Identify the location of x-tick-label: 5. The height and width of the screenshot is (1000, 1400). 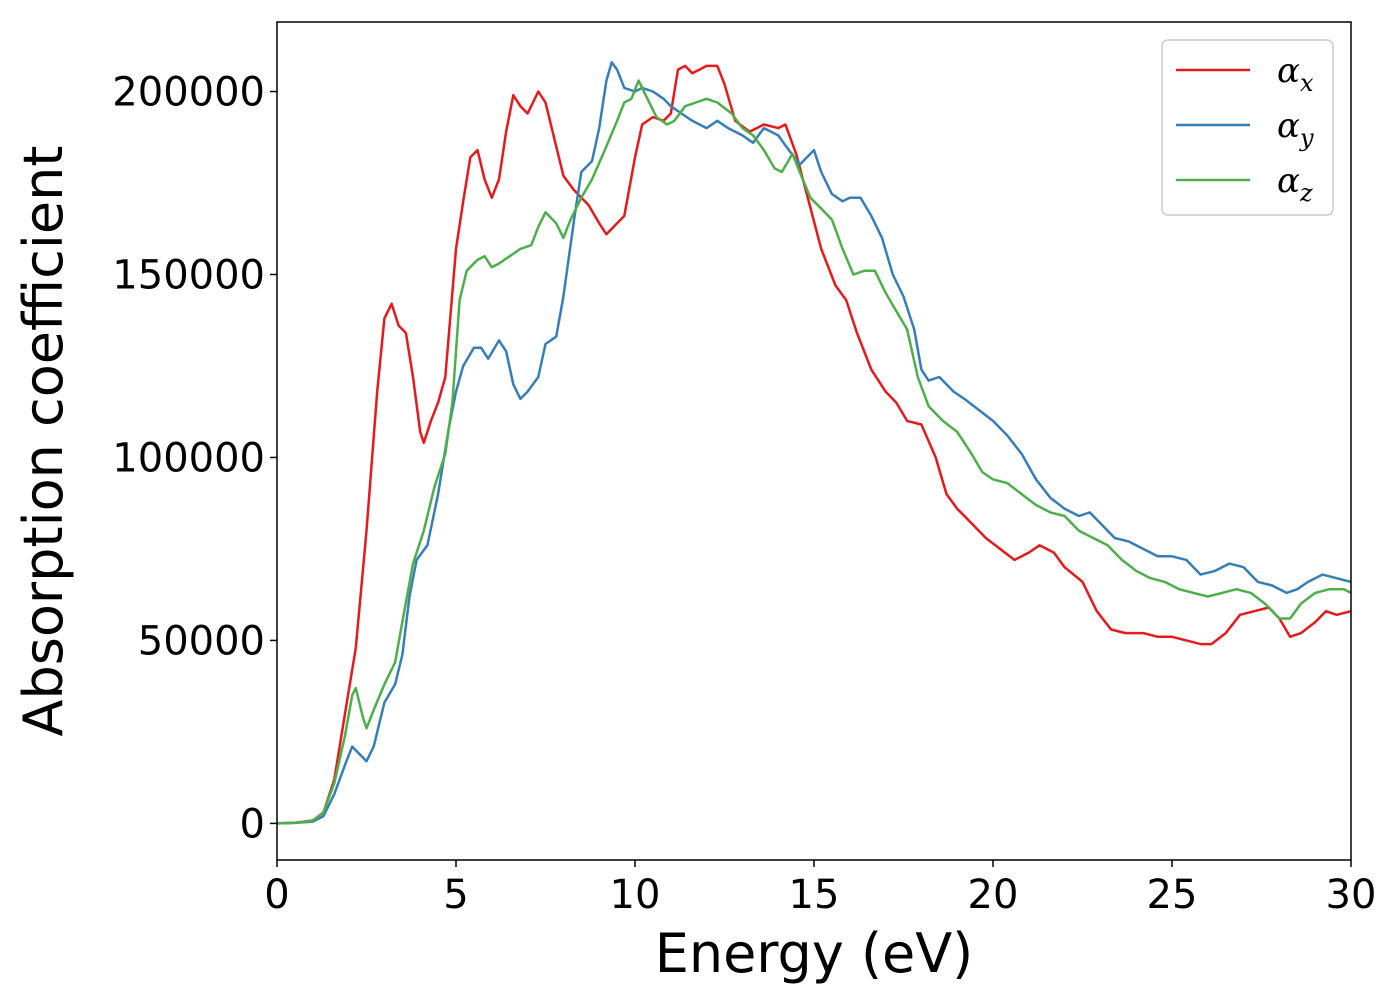
(455, 895).